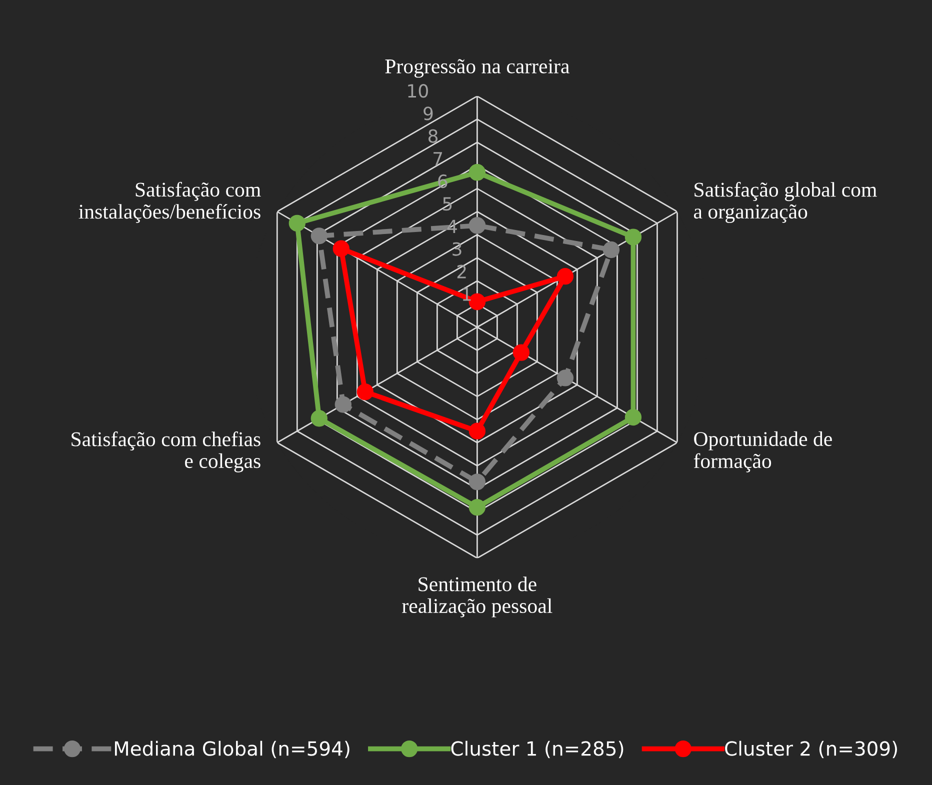 The width and height of the screenshot is (932, 785). I want to click on spoke-label: Progressão na carreira, so click(477, 68).